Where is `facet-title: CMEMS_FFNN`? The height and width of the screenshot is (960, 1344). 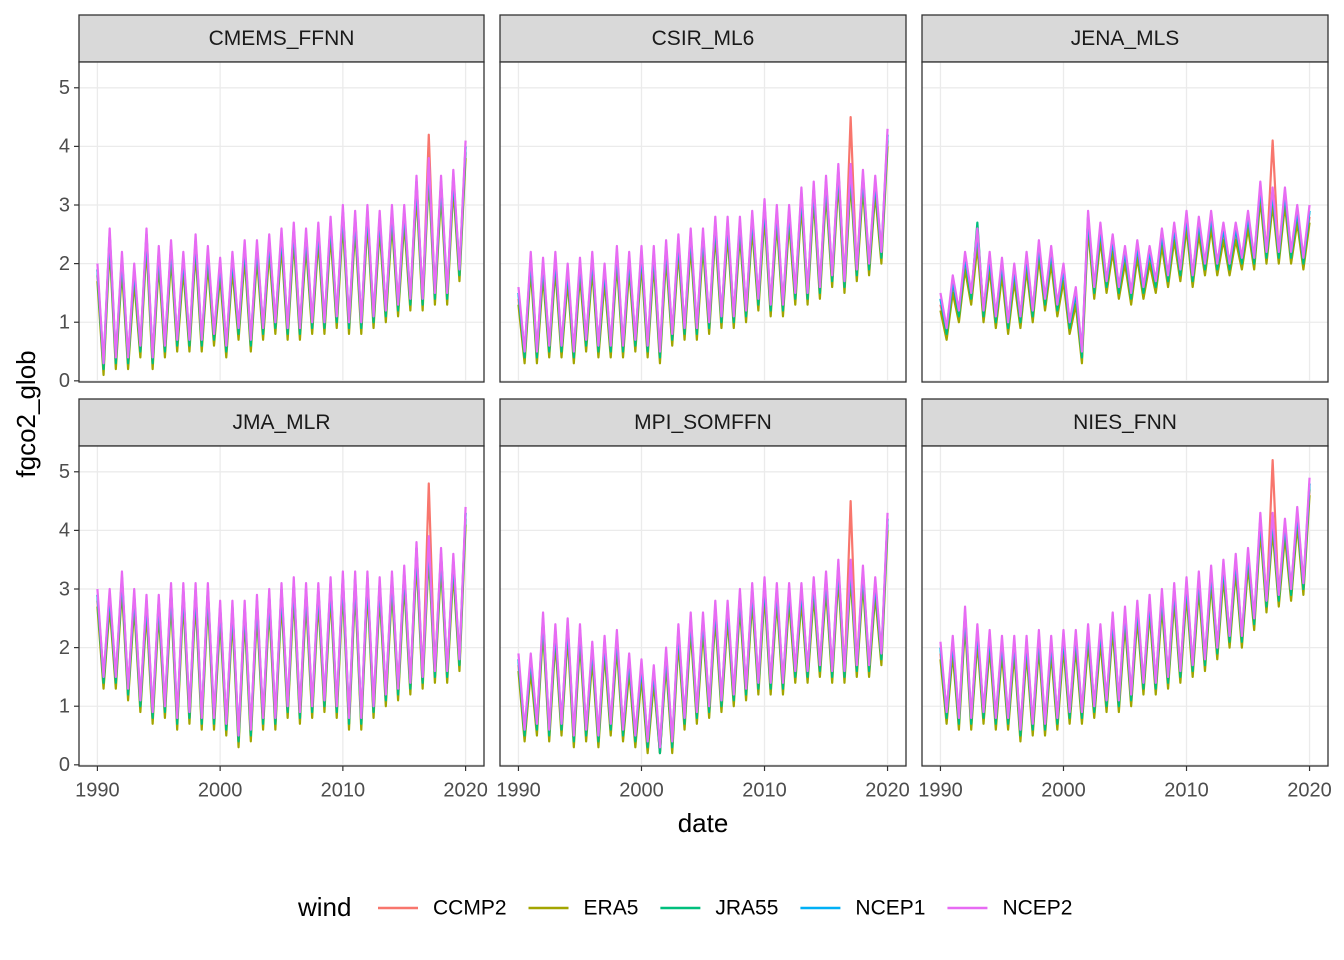 facet-title: CMEMS_FFNN is located at coordinates (282, 38).